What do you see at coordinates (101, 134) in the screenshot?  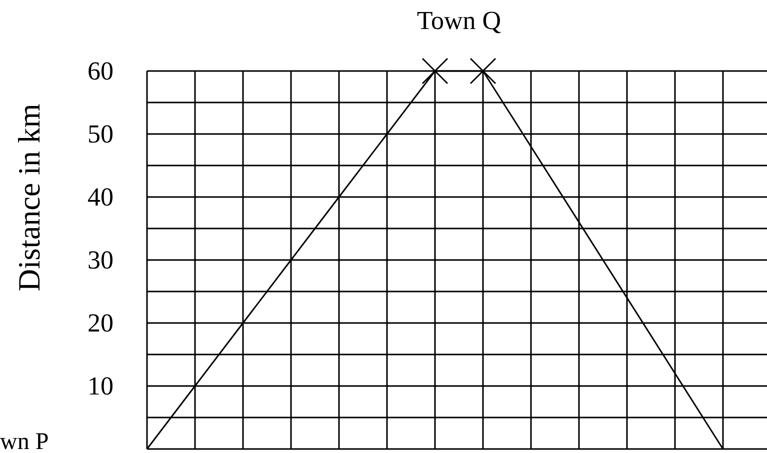 I see `y-tick-label: 50` at bounding box center [101, 134].